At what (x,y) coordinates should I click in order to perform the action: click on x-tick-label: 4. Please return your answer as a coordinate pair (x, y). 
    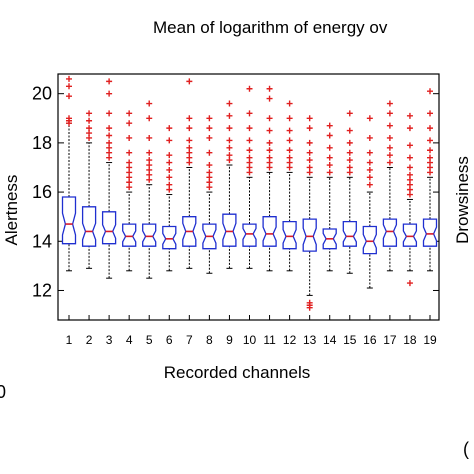
    Looking at the image, I should click on (129, 340).